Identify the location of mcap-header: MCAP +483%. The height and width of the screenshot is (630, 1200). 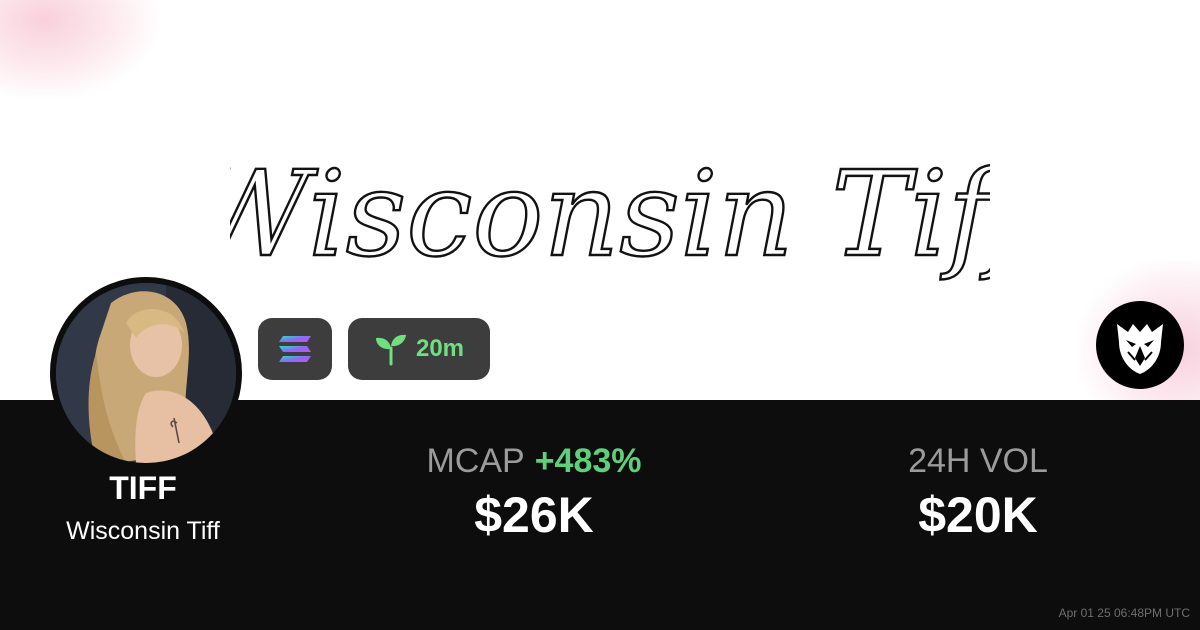
(534, 461).